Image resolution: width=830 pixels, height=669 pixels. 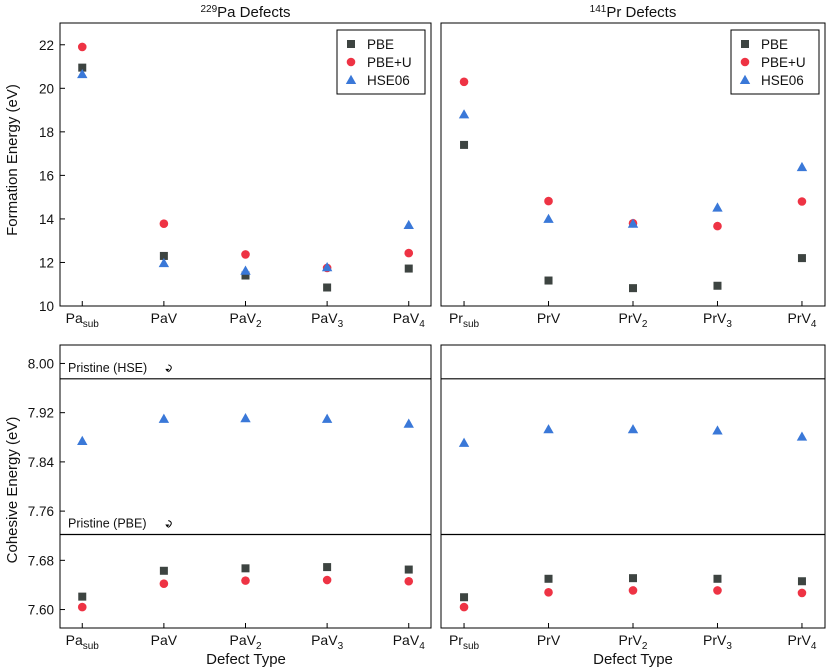 I want to click on y-tick-label: 7.92, so click(x=41, y=413).